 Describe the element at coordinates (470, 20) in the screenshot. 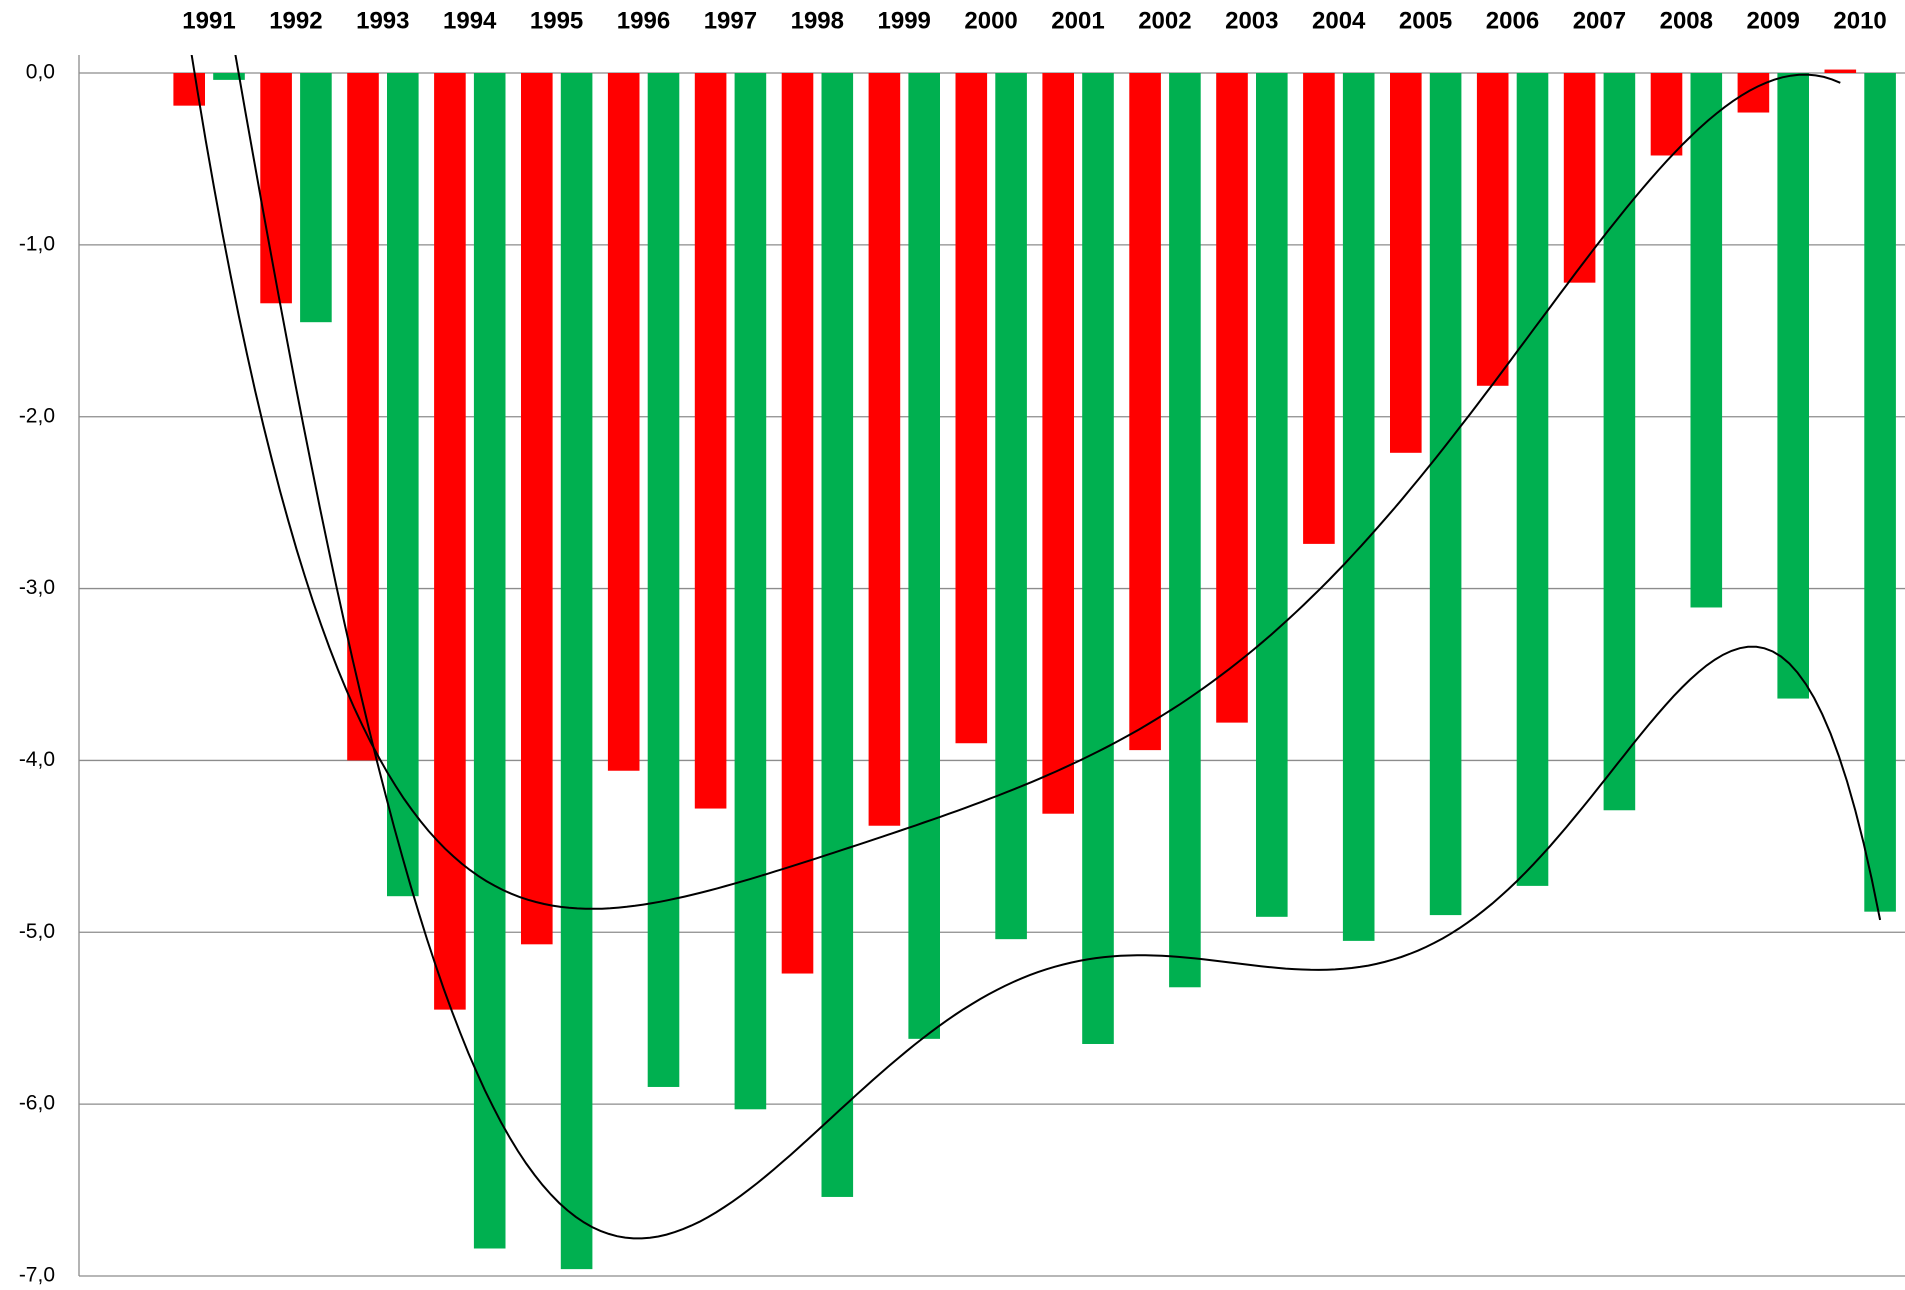

I see `x-tick-label: 1994` at that location.